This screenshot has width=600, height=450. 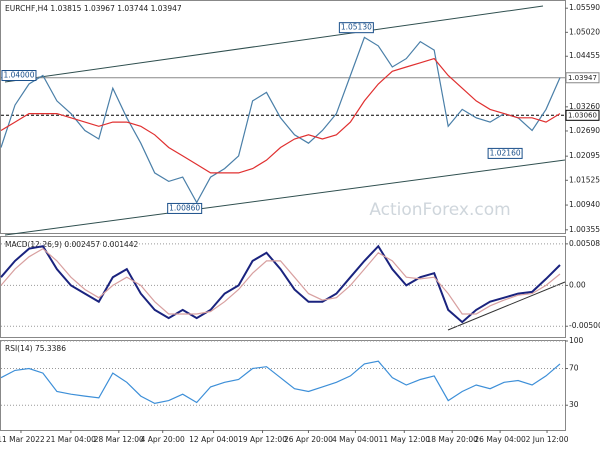 I want to click on panel-title: RSI(14) 75.3386, so click(x=35, y=348).